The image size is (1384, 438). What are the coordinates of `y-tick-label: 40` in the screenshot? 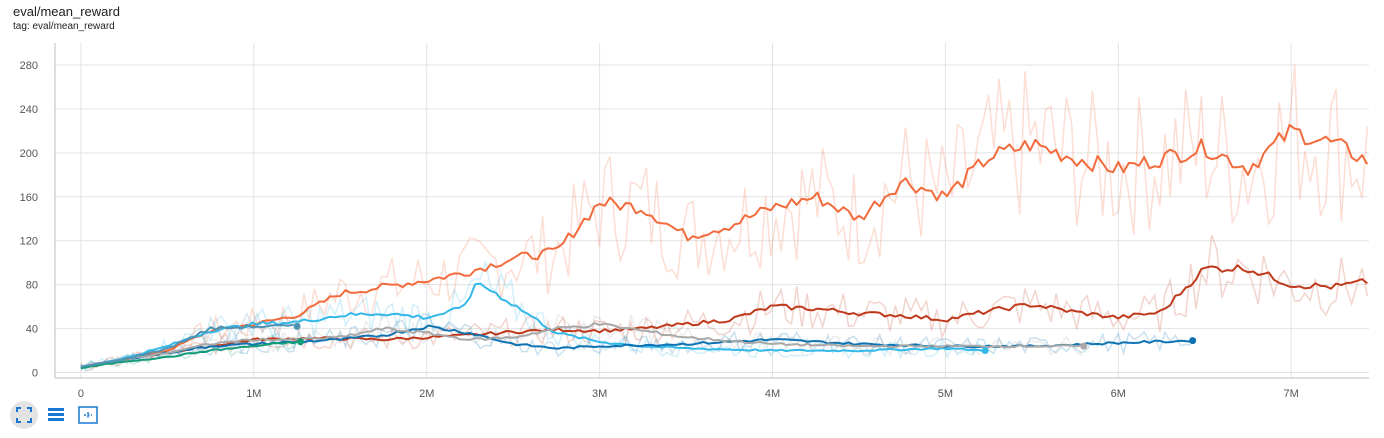 It's located at (32, 330).